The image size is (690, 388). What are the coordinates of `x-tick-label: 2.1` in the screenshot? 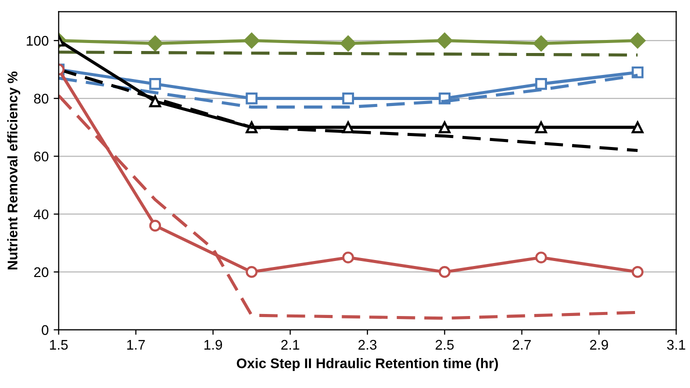 It's located at (290, 345).